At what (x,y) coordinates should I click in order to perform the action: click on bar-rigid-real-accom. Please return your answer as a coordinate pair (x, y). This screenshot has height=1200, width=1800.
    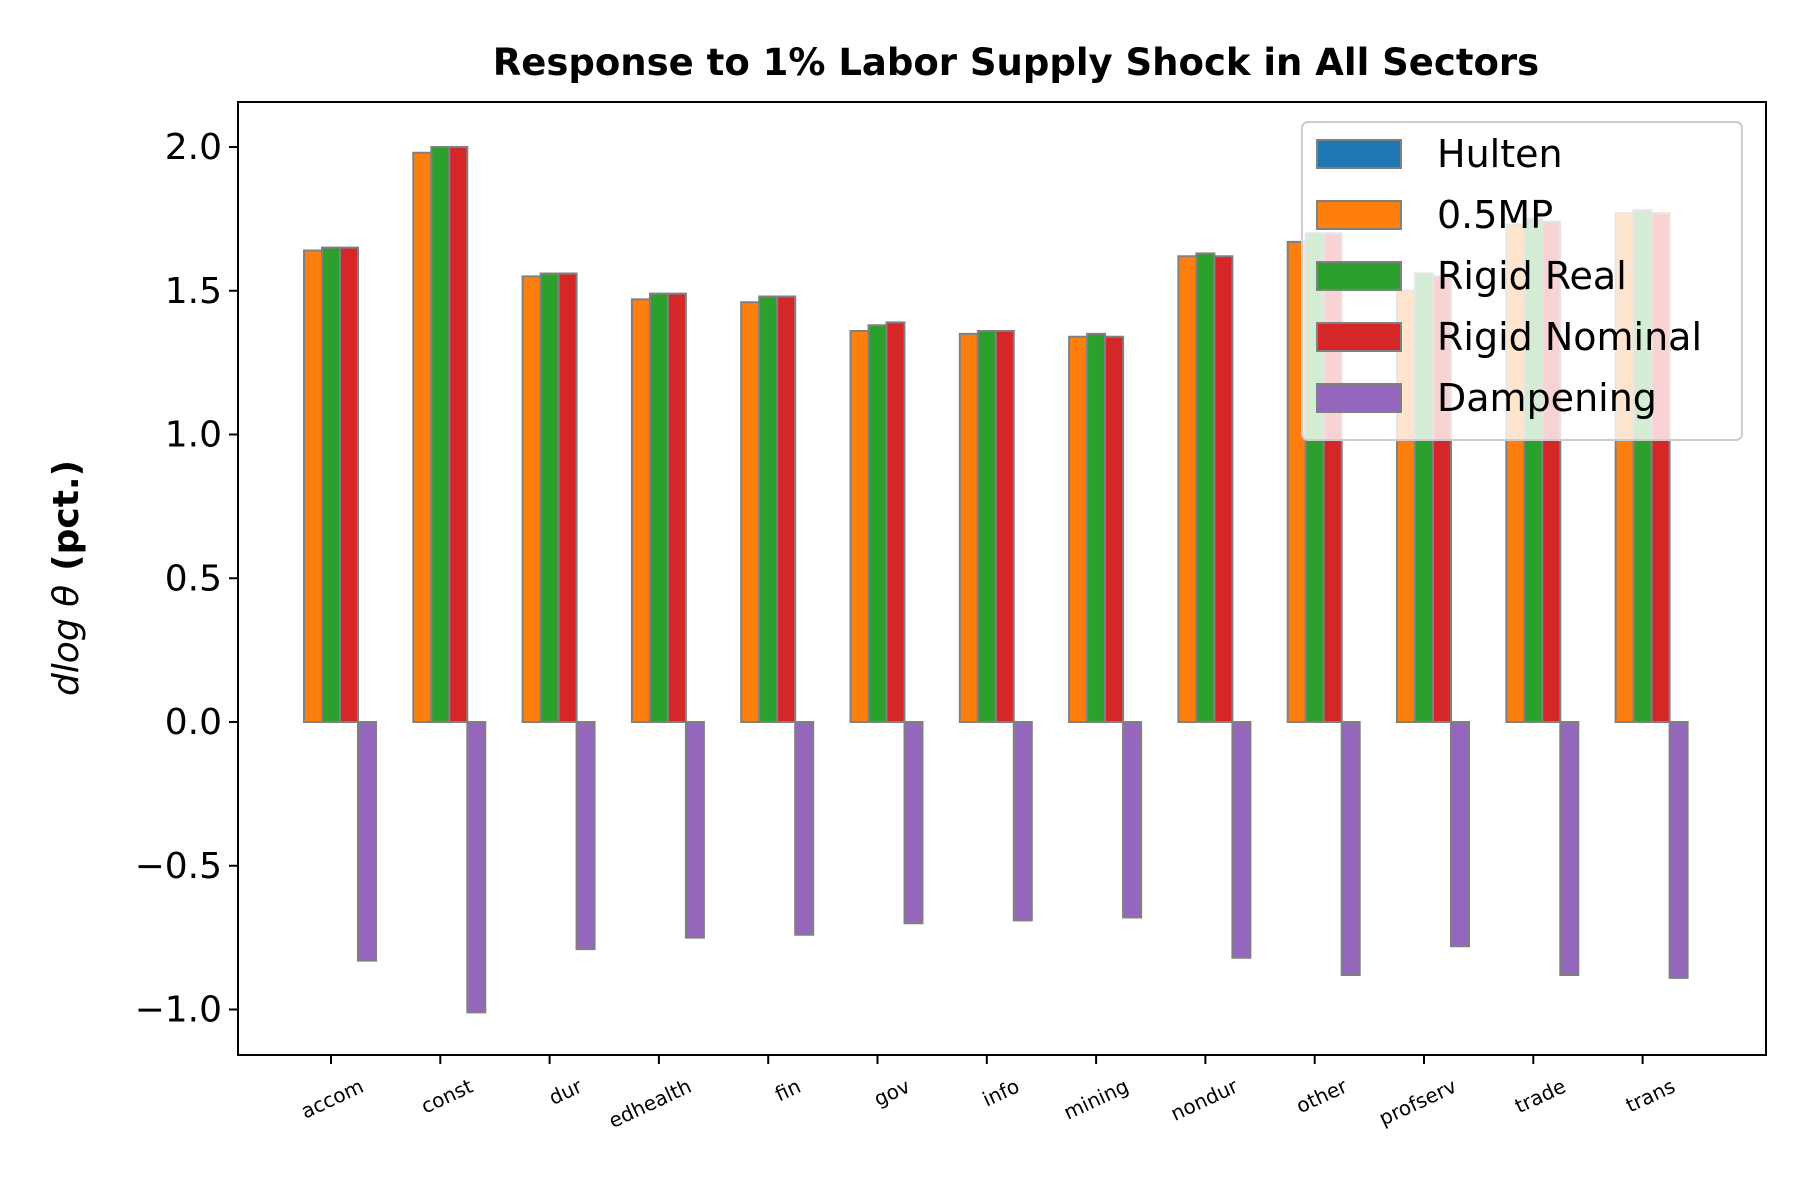
    Looking at the image, I should click on (331, 484).